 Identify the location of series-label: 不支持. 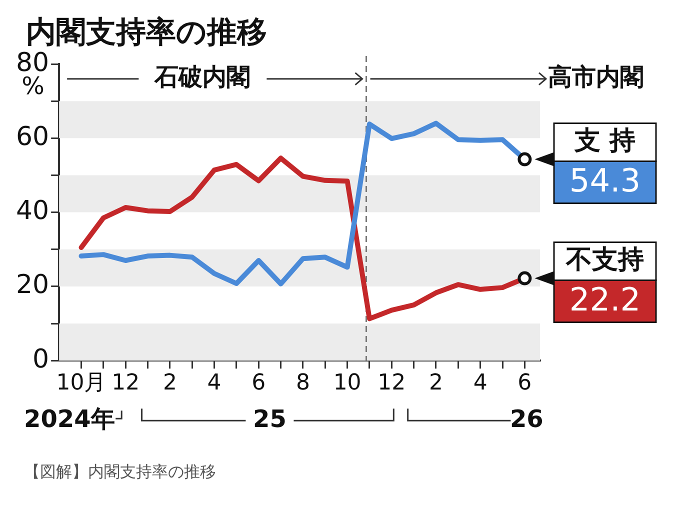
(604, 260).